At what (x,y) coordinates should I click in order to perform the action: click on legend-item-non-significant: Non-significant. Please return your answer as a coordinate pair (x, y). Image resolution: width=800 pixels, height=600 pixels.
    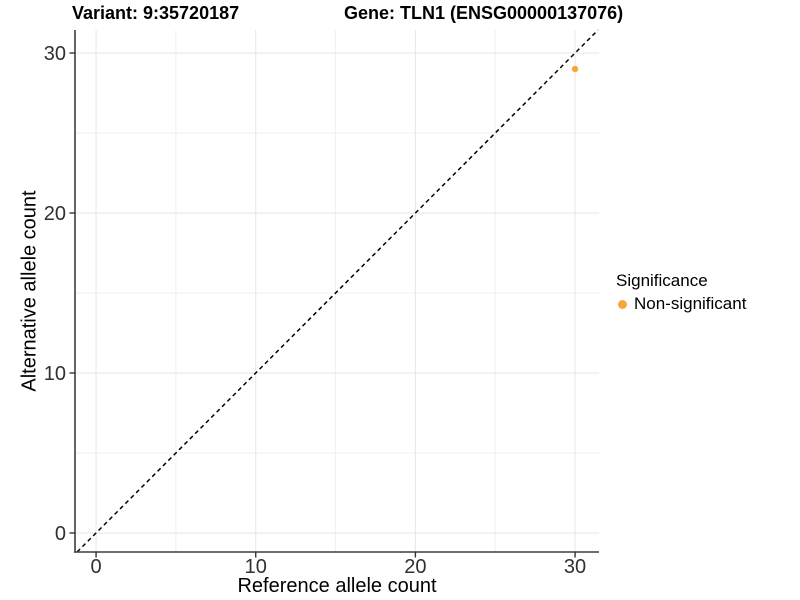
    Looking at the image, I should click on (681, 304).